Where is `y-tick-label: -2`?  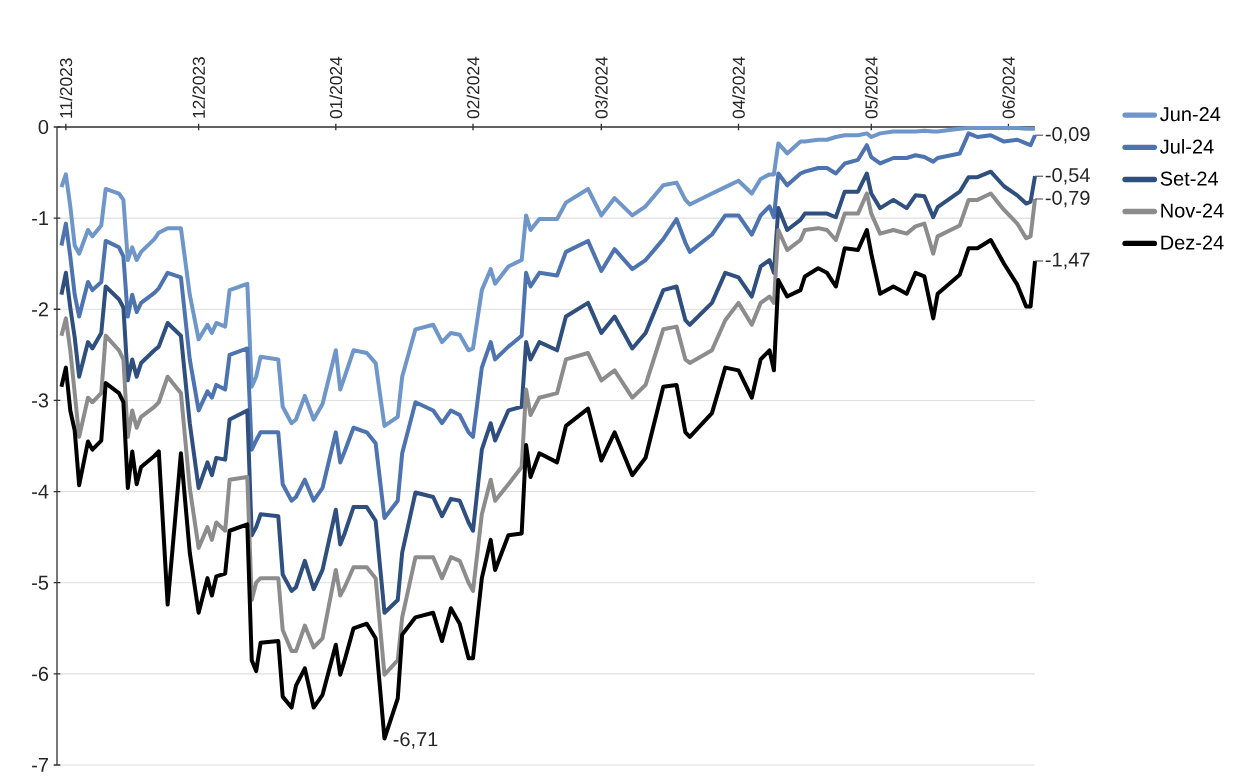 y-tick-label: -2 is located at coordinates (40, 309).